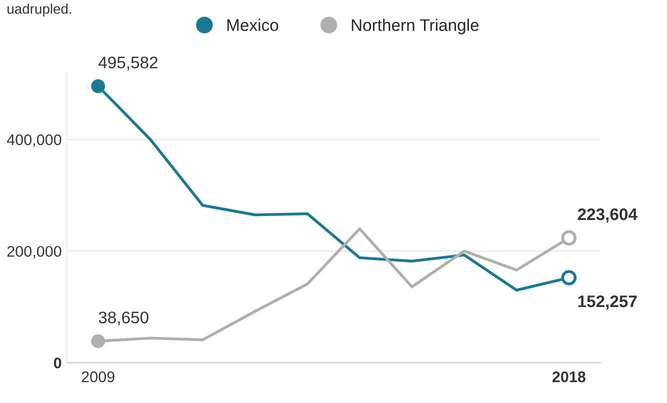 This screenshot has width=667, height=403. What do you see at coordinates (128, 63) in the screenshot?
I see `data-label: 495,582` at bounding box center [128, 63].